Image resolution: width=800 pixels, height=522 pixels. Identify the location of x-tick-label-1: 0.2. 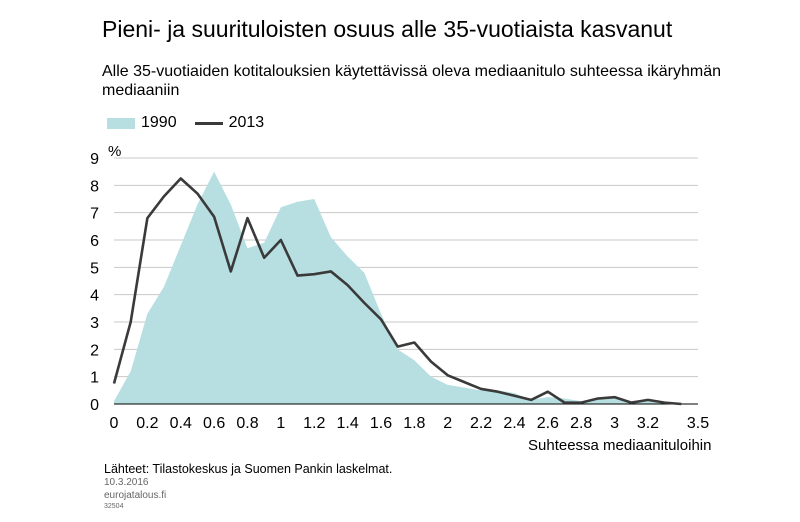
(147, 423).